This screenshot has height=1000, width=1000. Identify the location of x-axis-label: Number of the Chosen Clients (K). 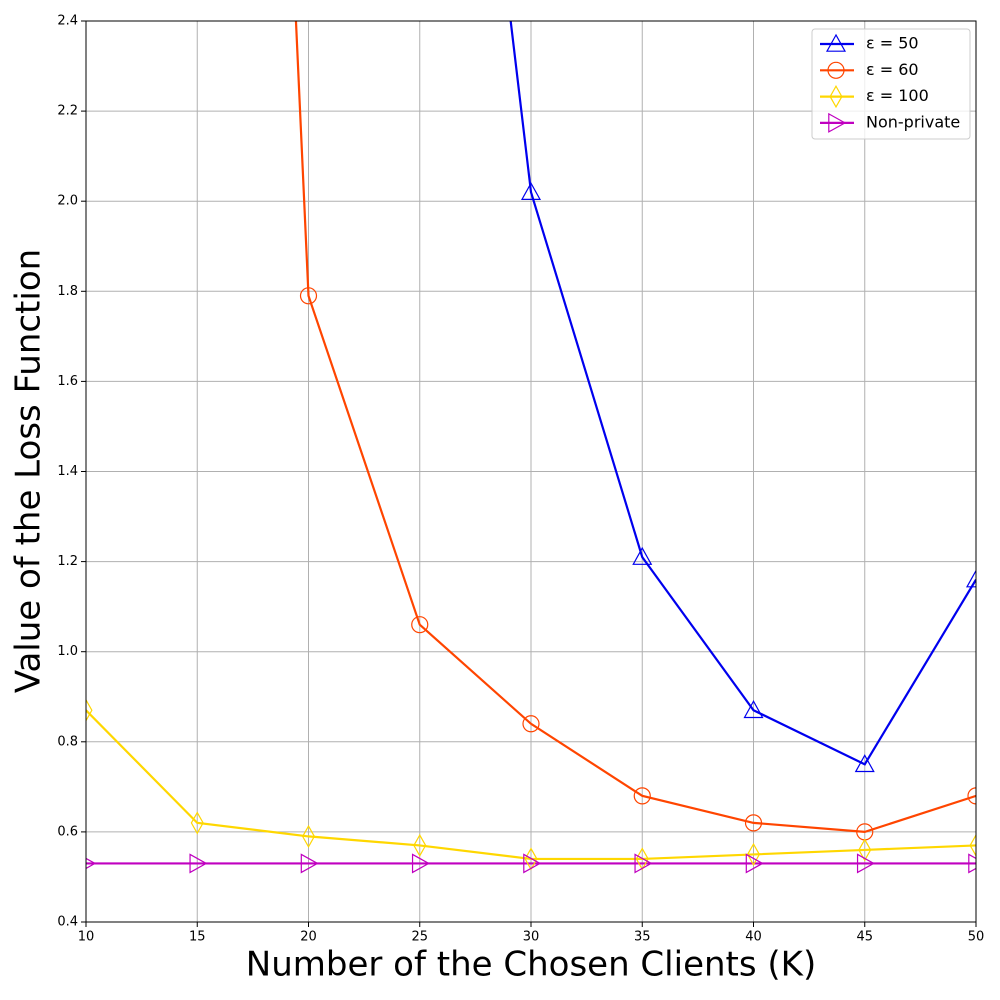
(531, 965).